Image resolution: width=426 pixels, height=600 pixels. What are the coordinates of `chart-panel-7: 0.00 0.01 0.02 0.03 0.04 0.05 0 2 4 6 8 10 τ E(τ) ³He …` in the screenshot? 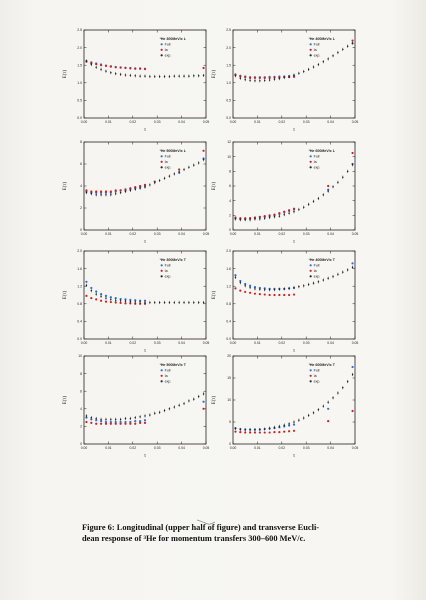 It's located at (136, 406).